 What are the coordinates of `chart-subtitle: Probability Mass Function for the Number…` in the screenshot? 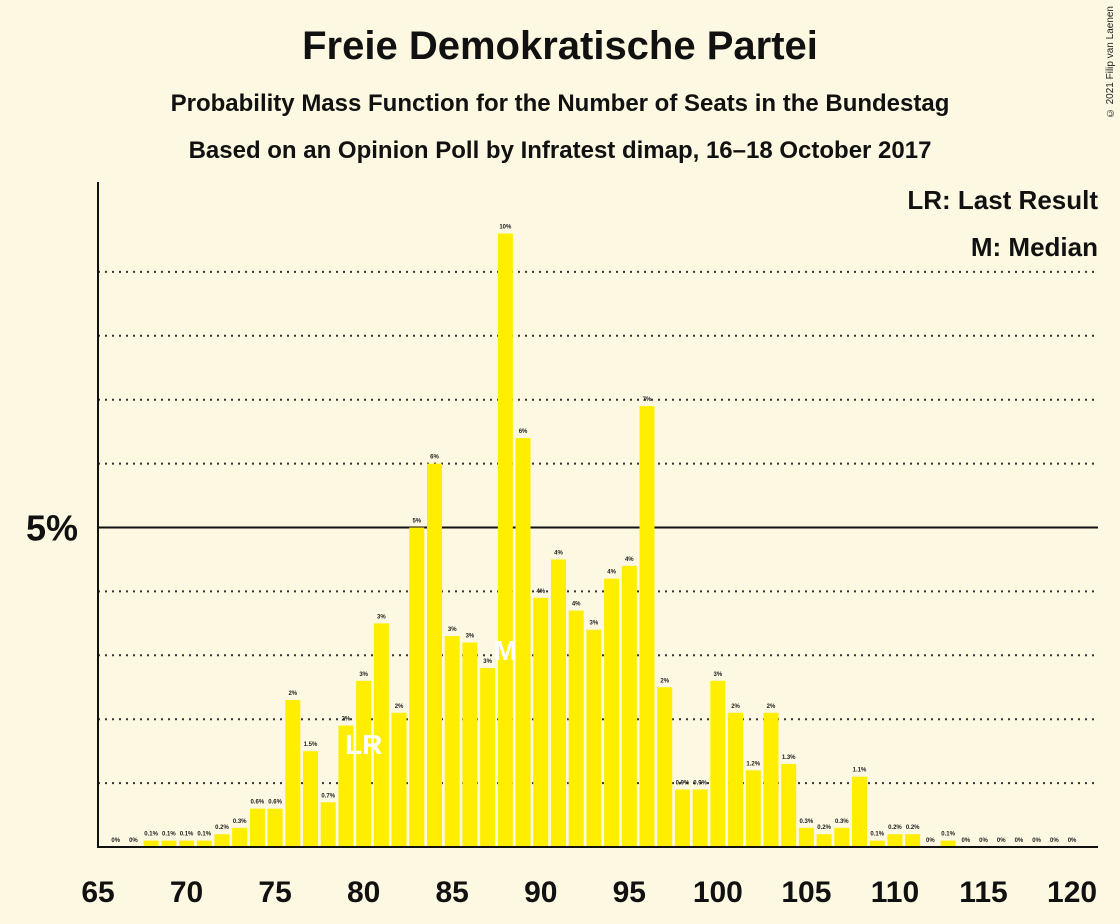 It's located at (560, 103).